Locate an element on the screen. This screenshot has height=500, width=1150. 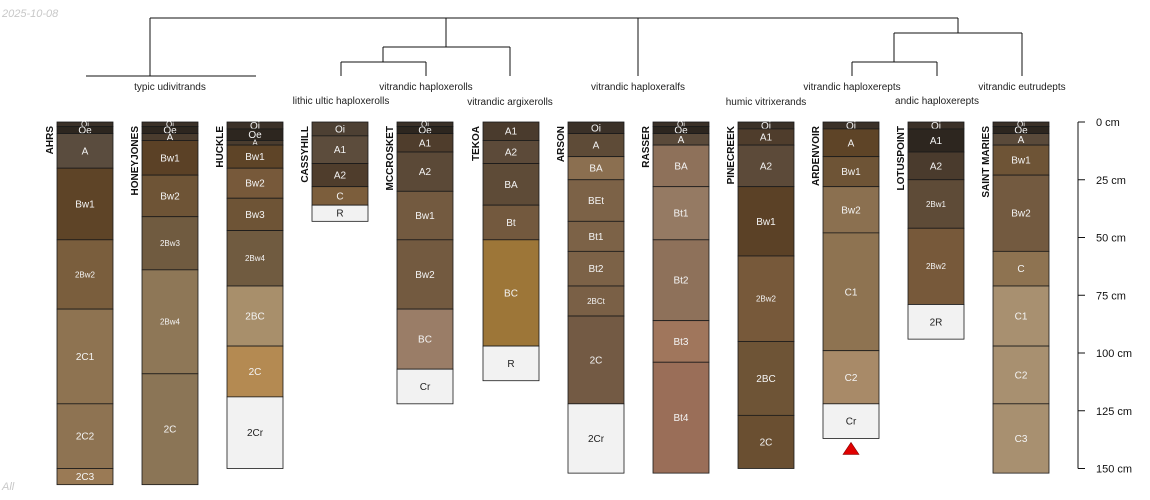
profile-name: HONEYJONES is located at coordinates (135, 161).